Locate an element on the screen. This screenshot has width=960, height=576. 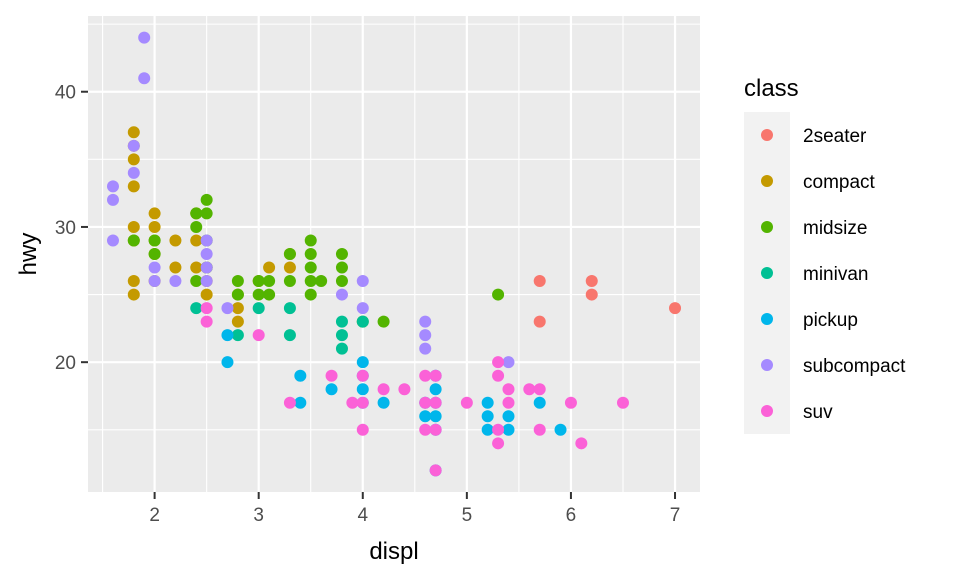
legend-label-compact: compact is located at coordinates (839, 182).